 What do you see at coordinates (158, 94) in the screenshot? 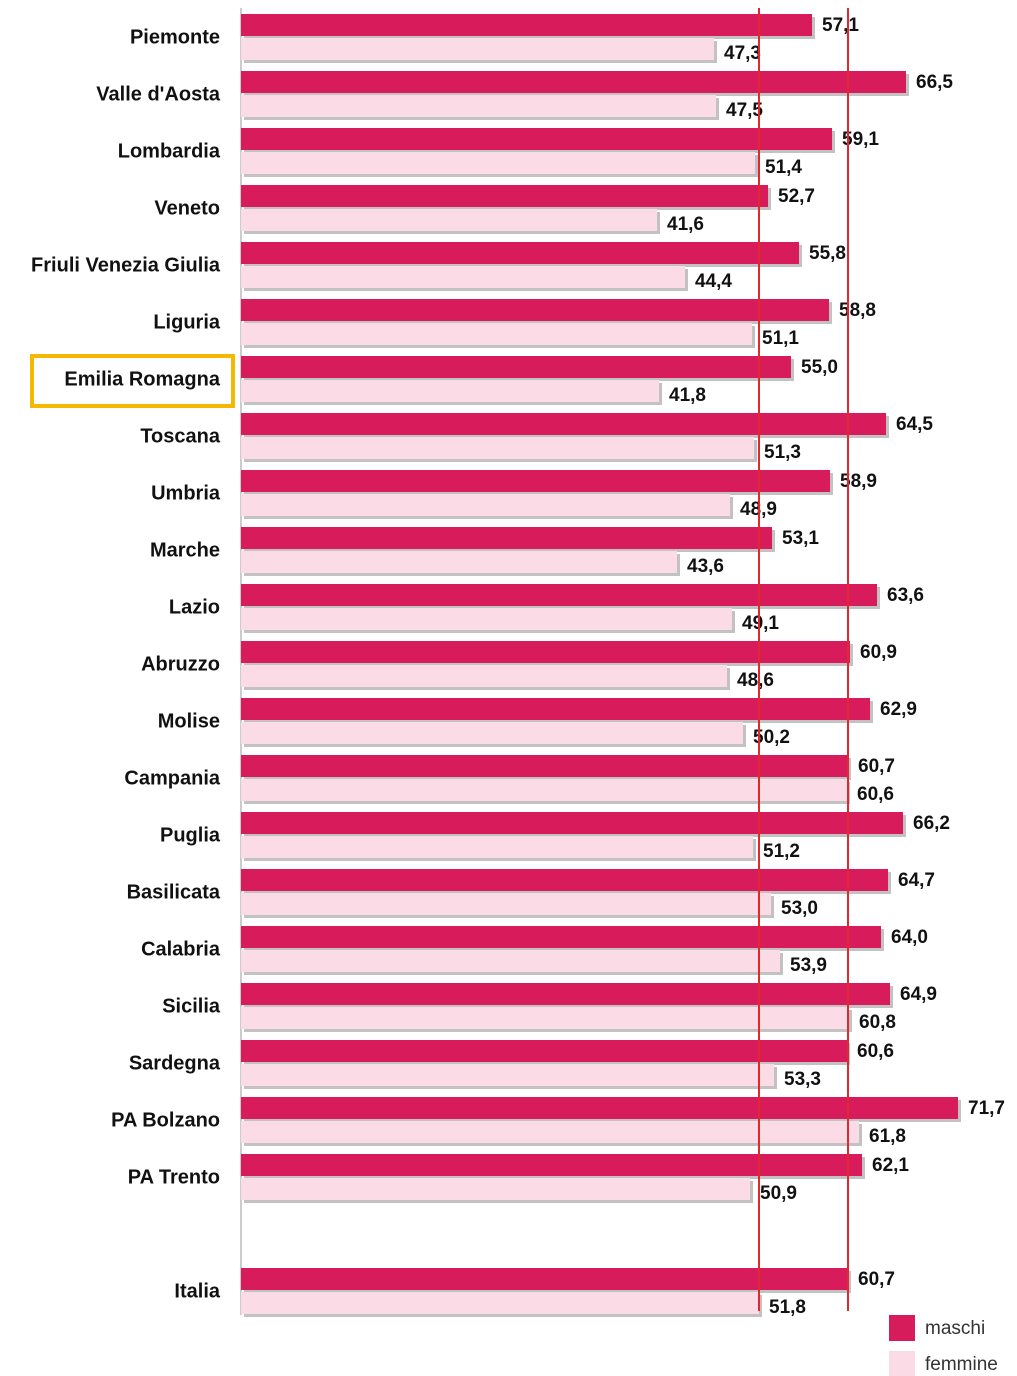
I see `category-label: Valle d'Aosta` at bounding box center [158, 94].